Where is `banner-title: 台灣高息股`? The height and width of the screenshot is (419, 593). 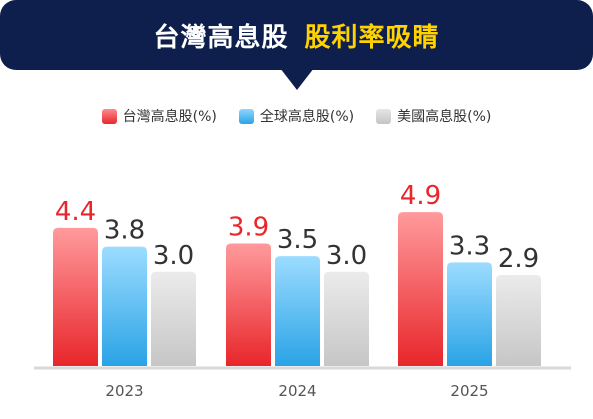
banner-title: 台灣高息股 is located at coordinates (221, 37).